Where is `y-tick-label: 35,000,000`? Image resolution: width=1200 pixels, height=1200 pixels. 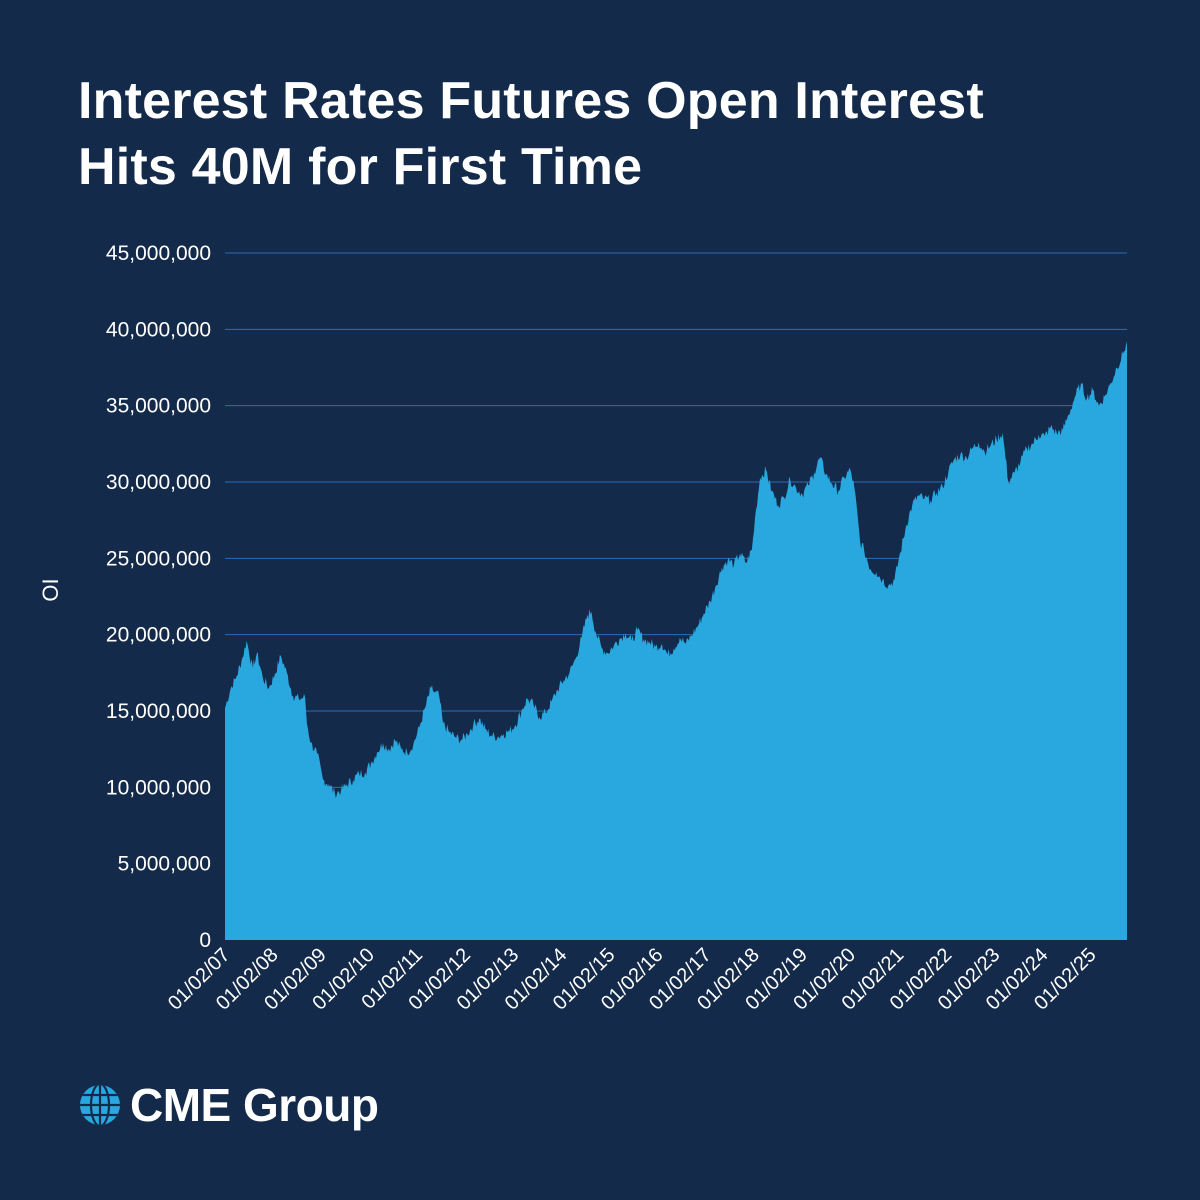 y-tick-label: 35,000,000 is located at coordinates (158, 406).